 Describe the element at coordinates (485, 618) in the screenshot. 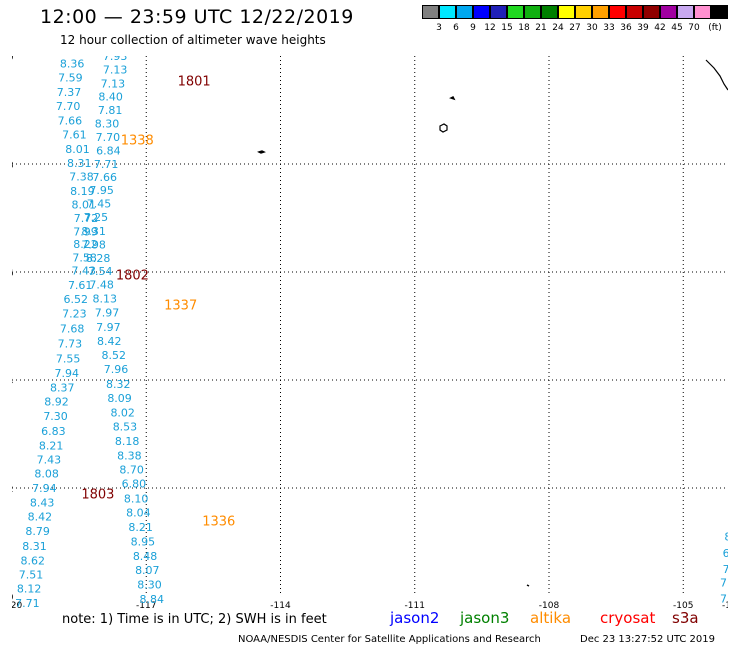

I see `mission-legend-jason3: jason3` at that location.